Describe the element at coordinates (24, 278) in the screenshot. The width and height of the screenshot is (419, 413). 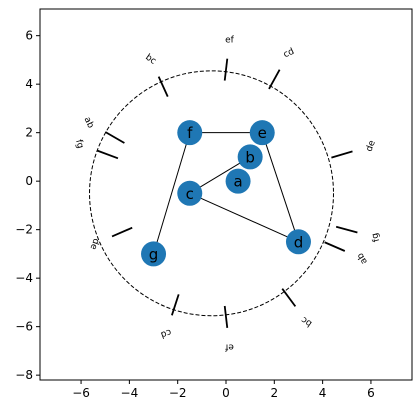
I see `y-tick-label: −4` at that location.